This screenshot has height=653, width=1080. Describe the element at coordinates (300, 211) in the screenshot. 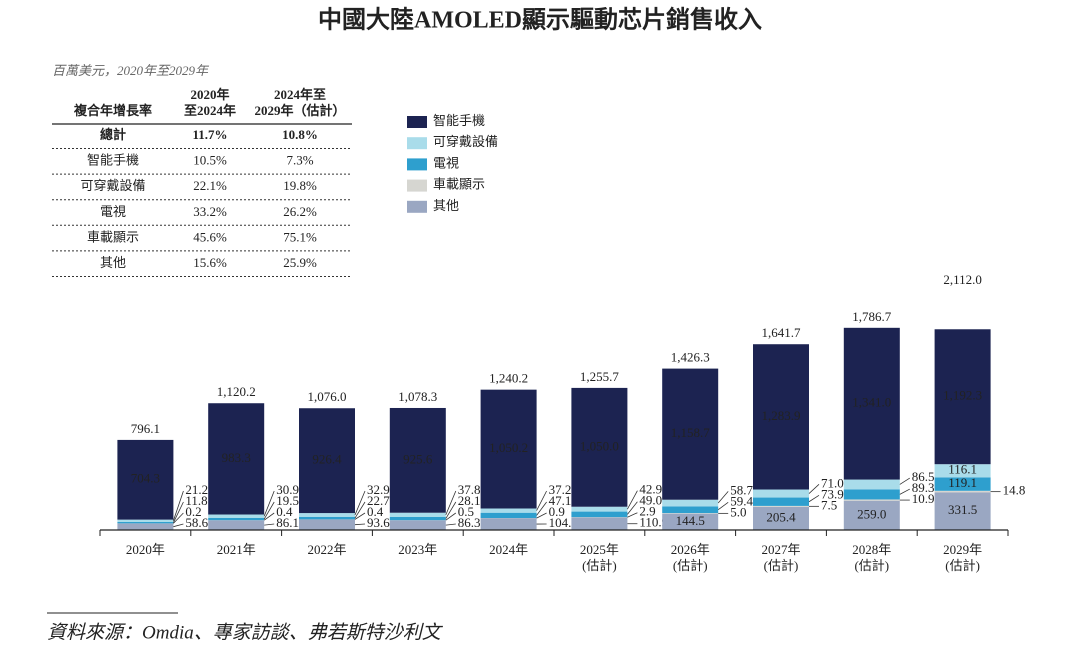

I see `table-cell: 26.2%` at that location.